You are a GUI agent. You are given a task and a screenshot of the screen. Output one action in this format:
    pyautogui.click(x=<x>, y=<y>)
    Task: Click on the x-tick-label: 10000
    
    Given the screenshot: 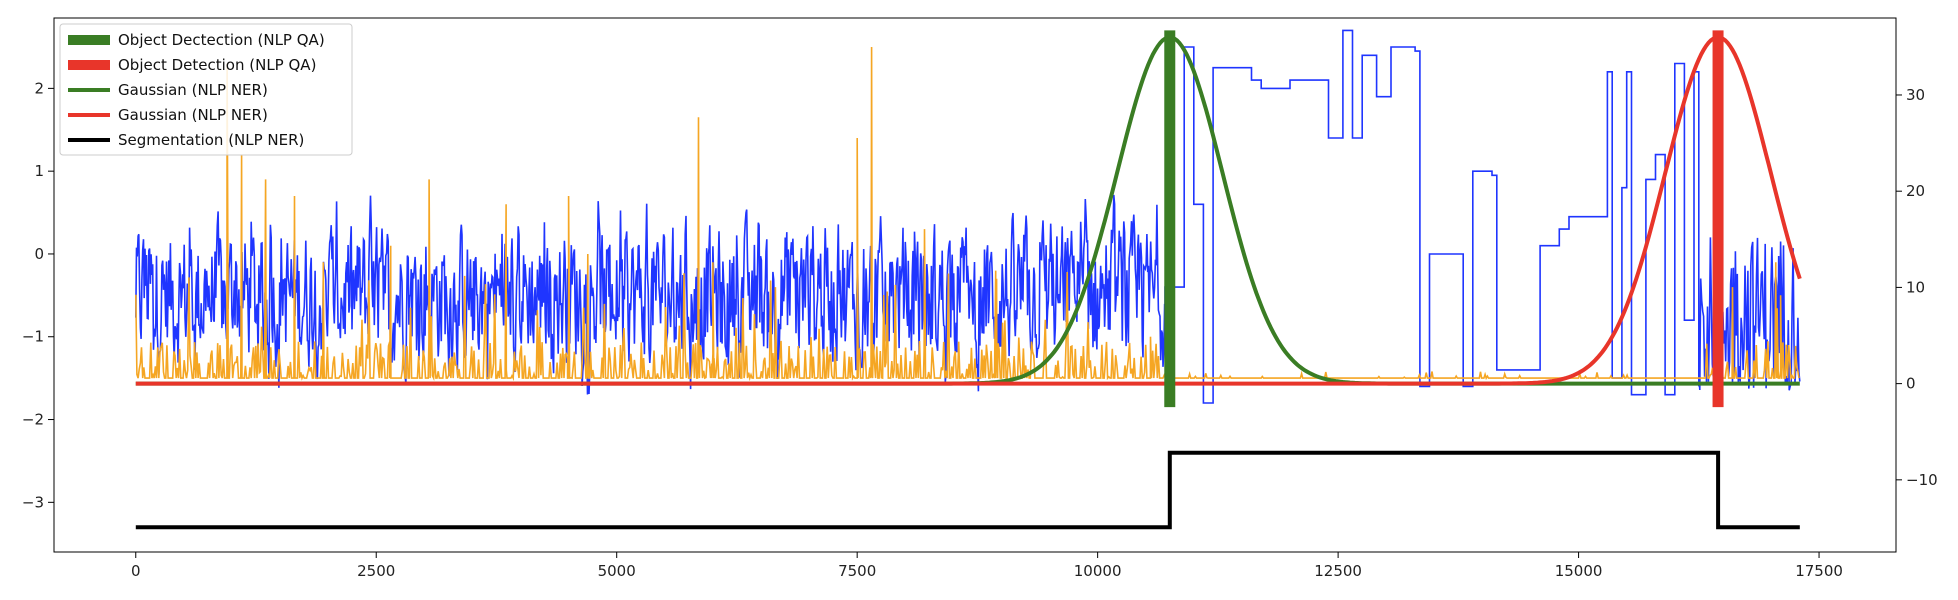 What is the action you would take?
    pyautogui.click(x=1098, y=571)
    